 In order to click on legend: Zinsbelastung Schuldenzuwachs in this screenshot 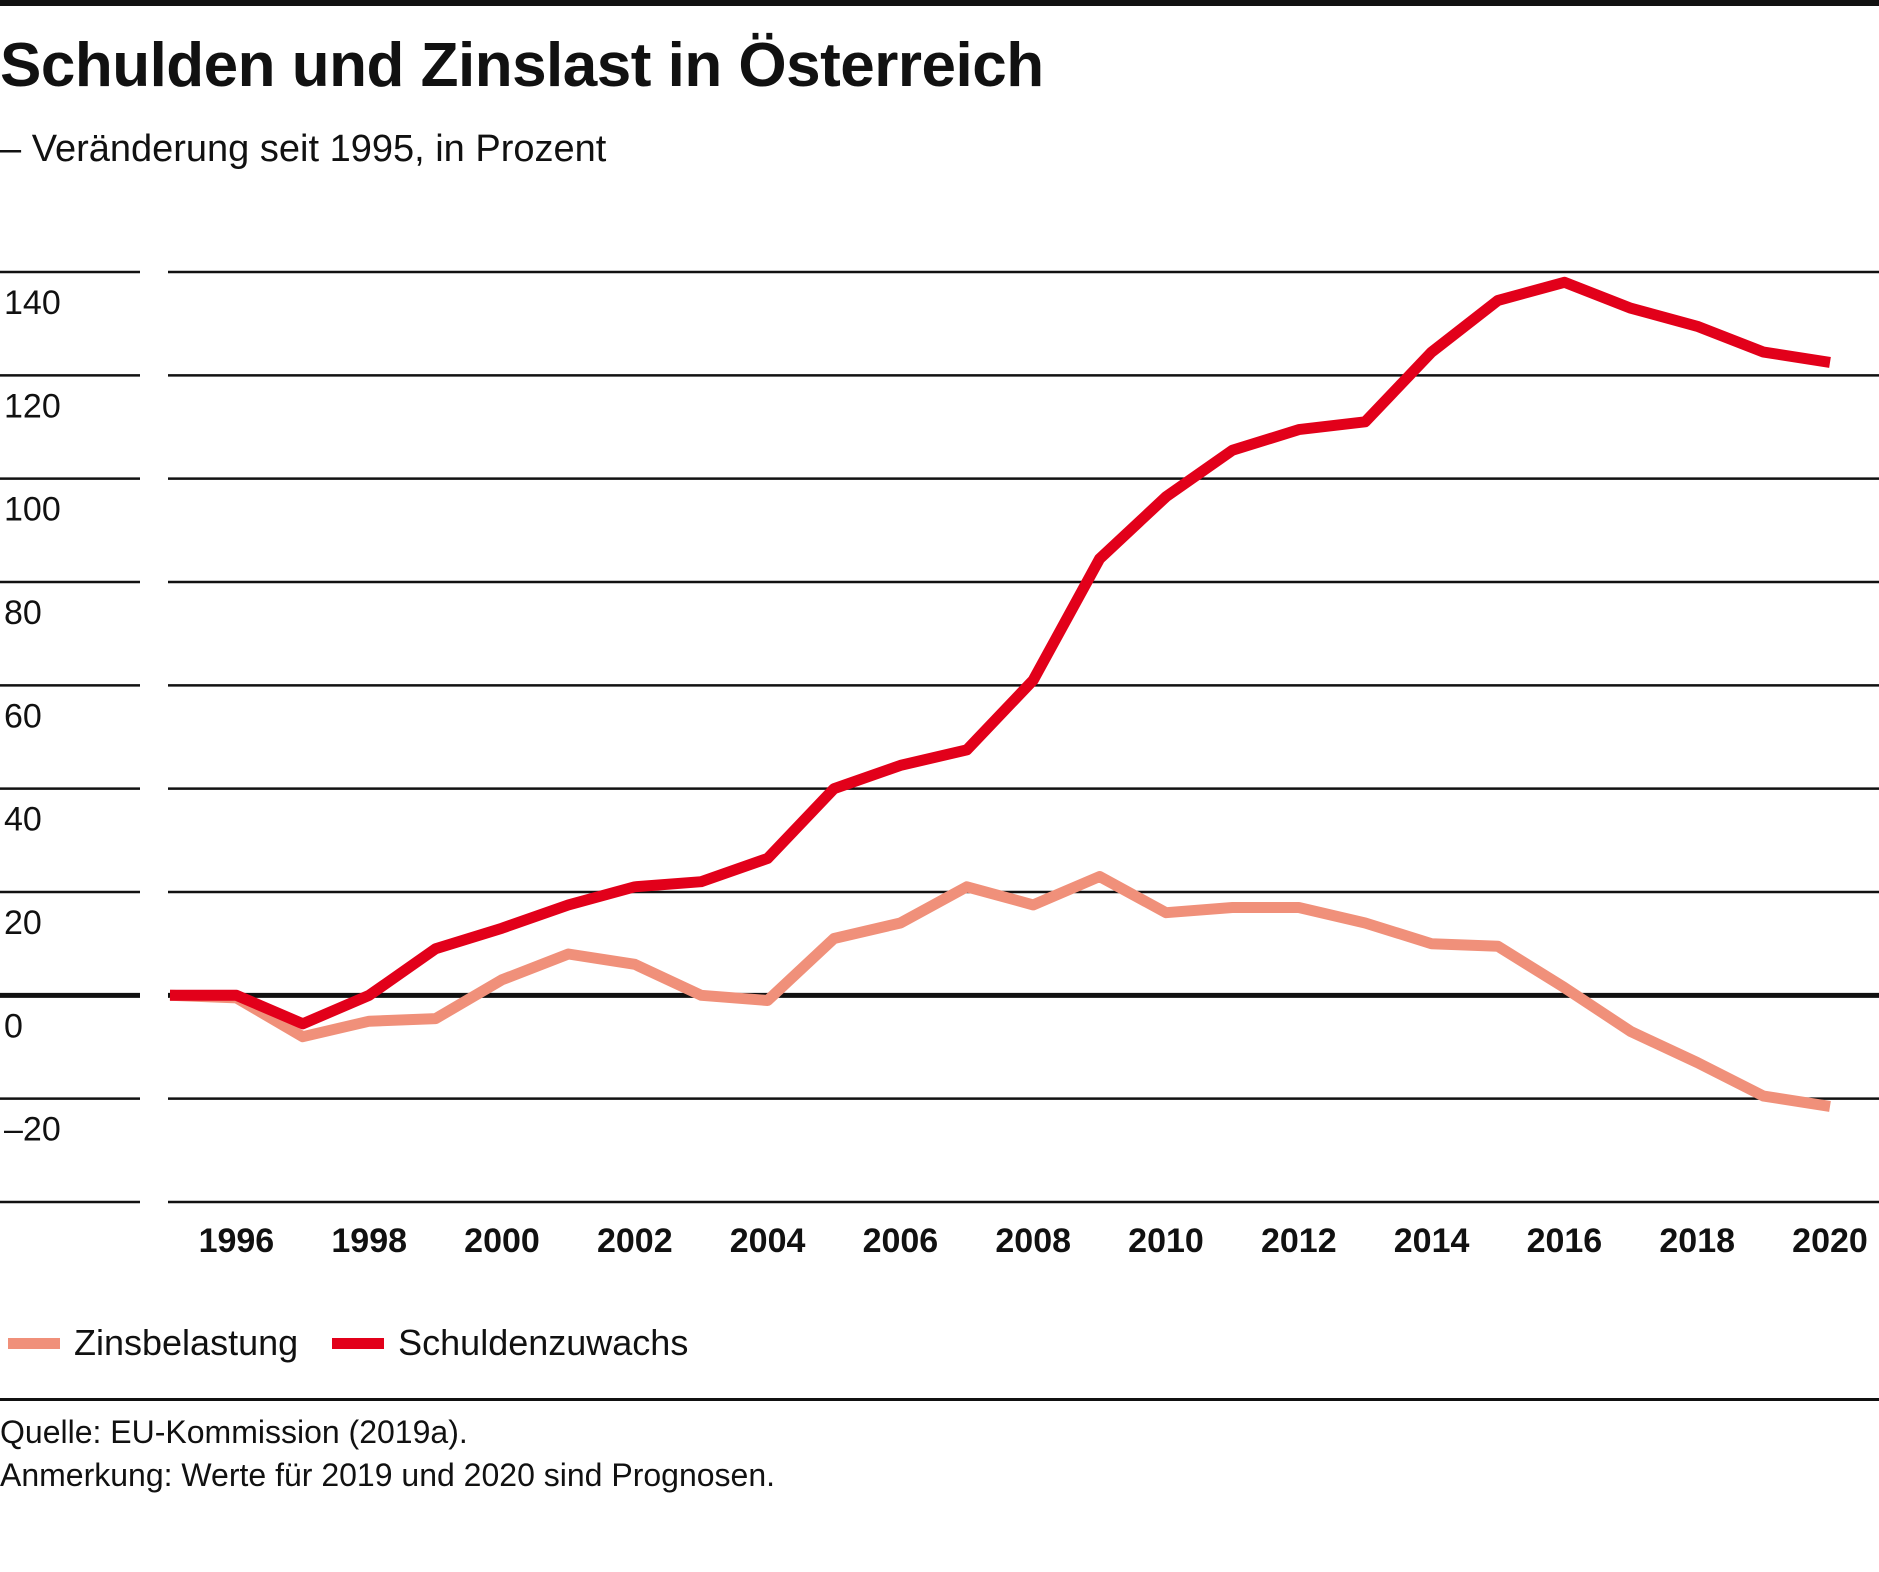, I will do `click(365, 1343)`.